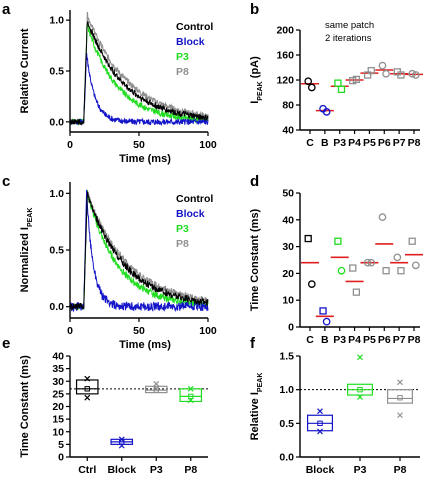  I want to click on x-tick-label: P6, so click(384, 143).